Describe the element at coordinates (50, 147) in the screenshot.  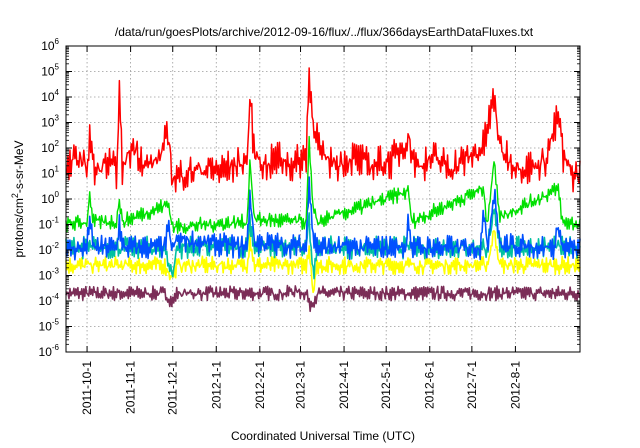
I see `y-tick-label: 10²` at that location.